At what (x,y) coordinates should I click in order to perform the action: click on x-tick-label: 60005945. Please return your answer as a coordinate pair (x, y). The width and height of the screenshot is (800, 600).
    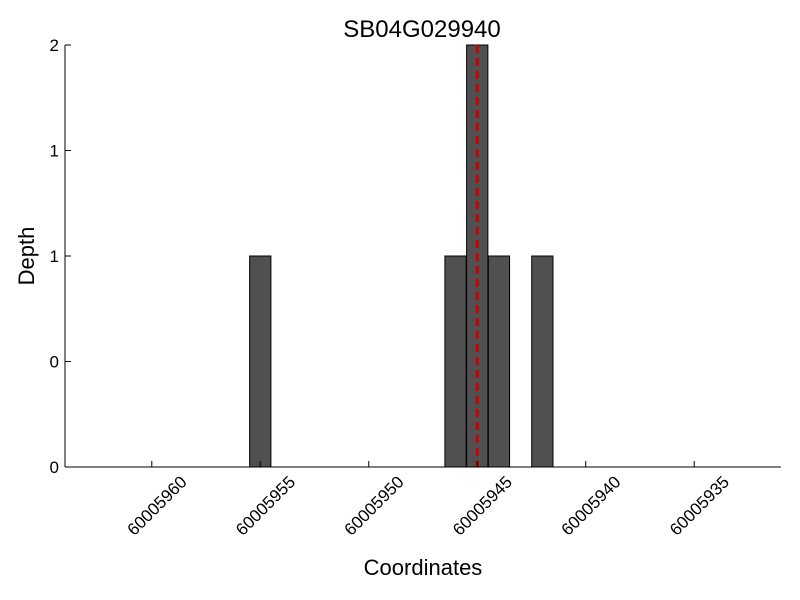
    Looking at the image, I should click on (482, 505).